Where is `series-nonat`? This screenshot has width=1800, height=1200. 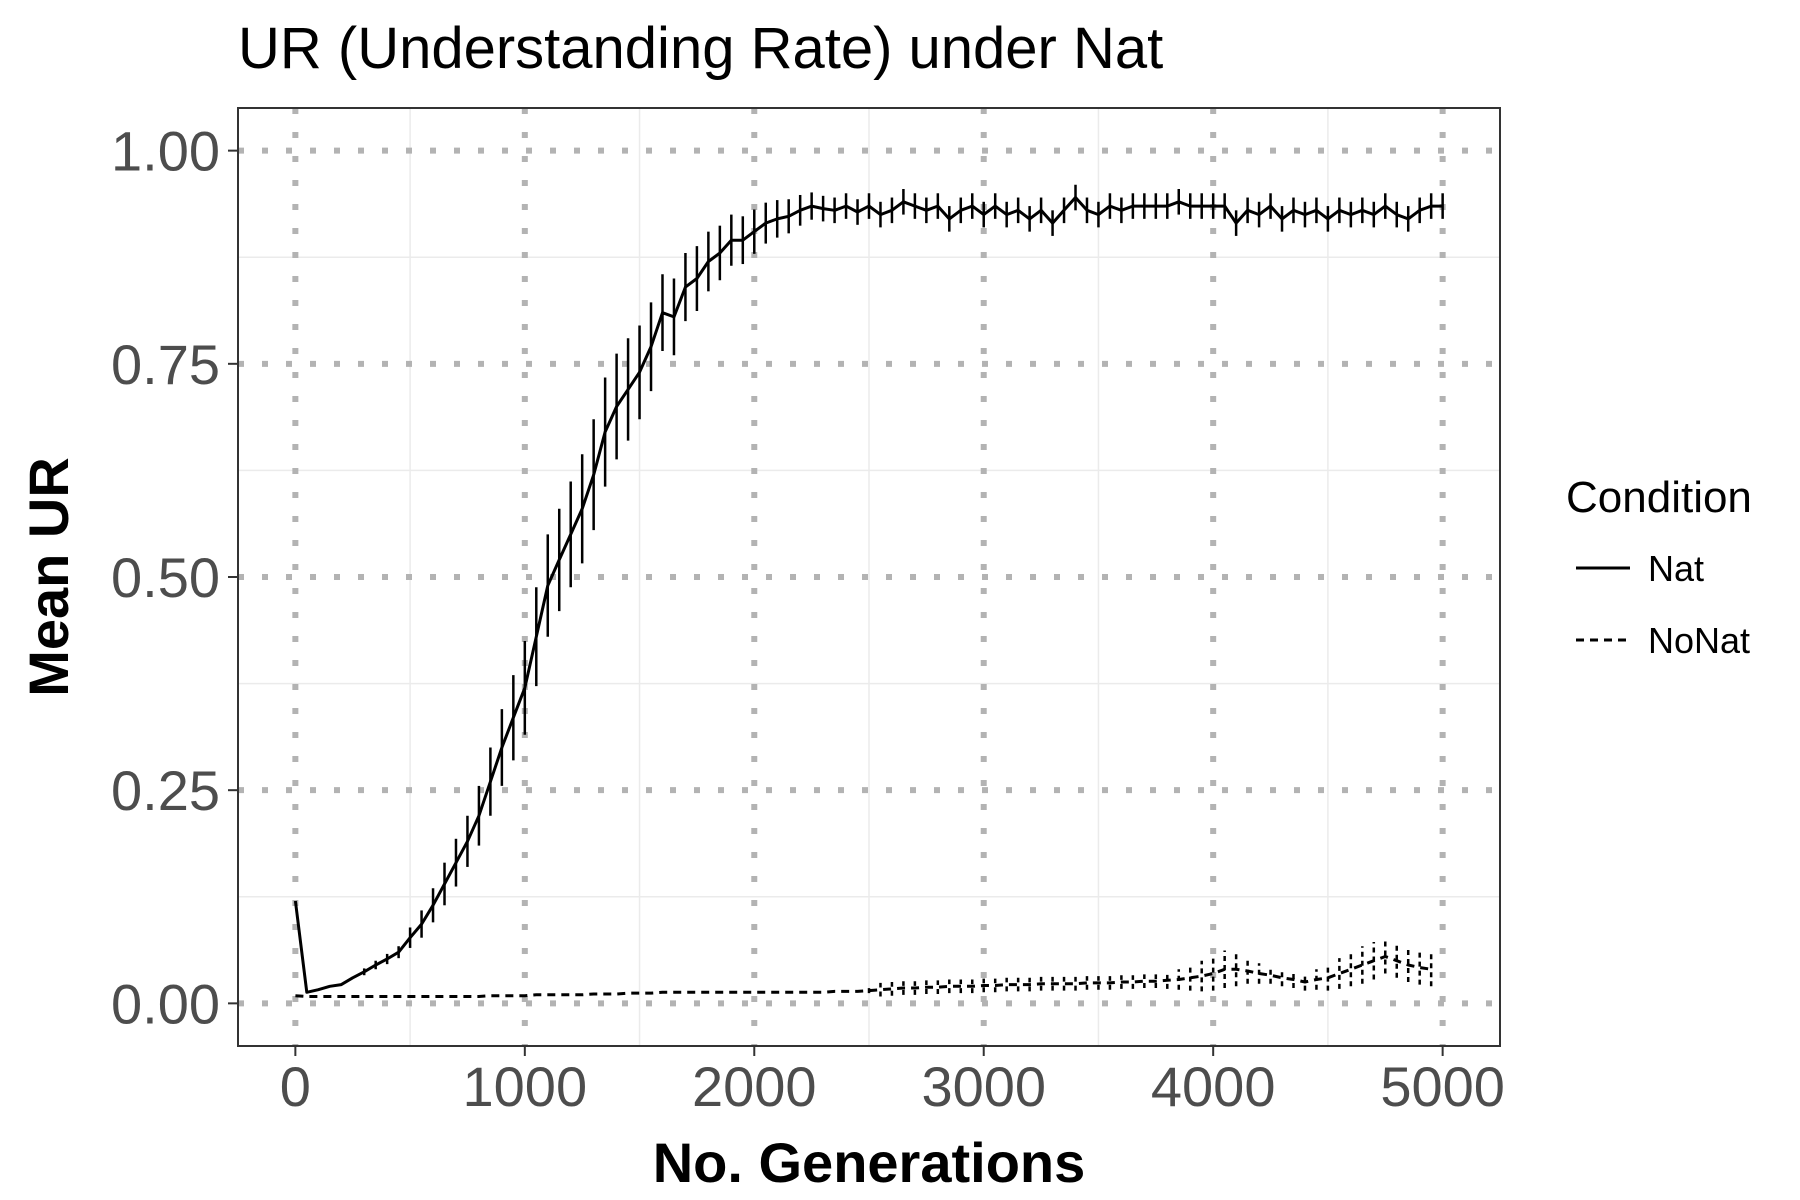
series-nonat is located at coordinates (864, 968).